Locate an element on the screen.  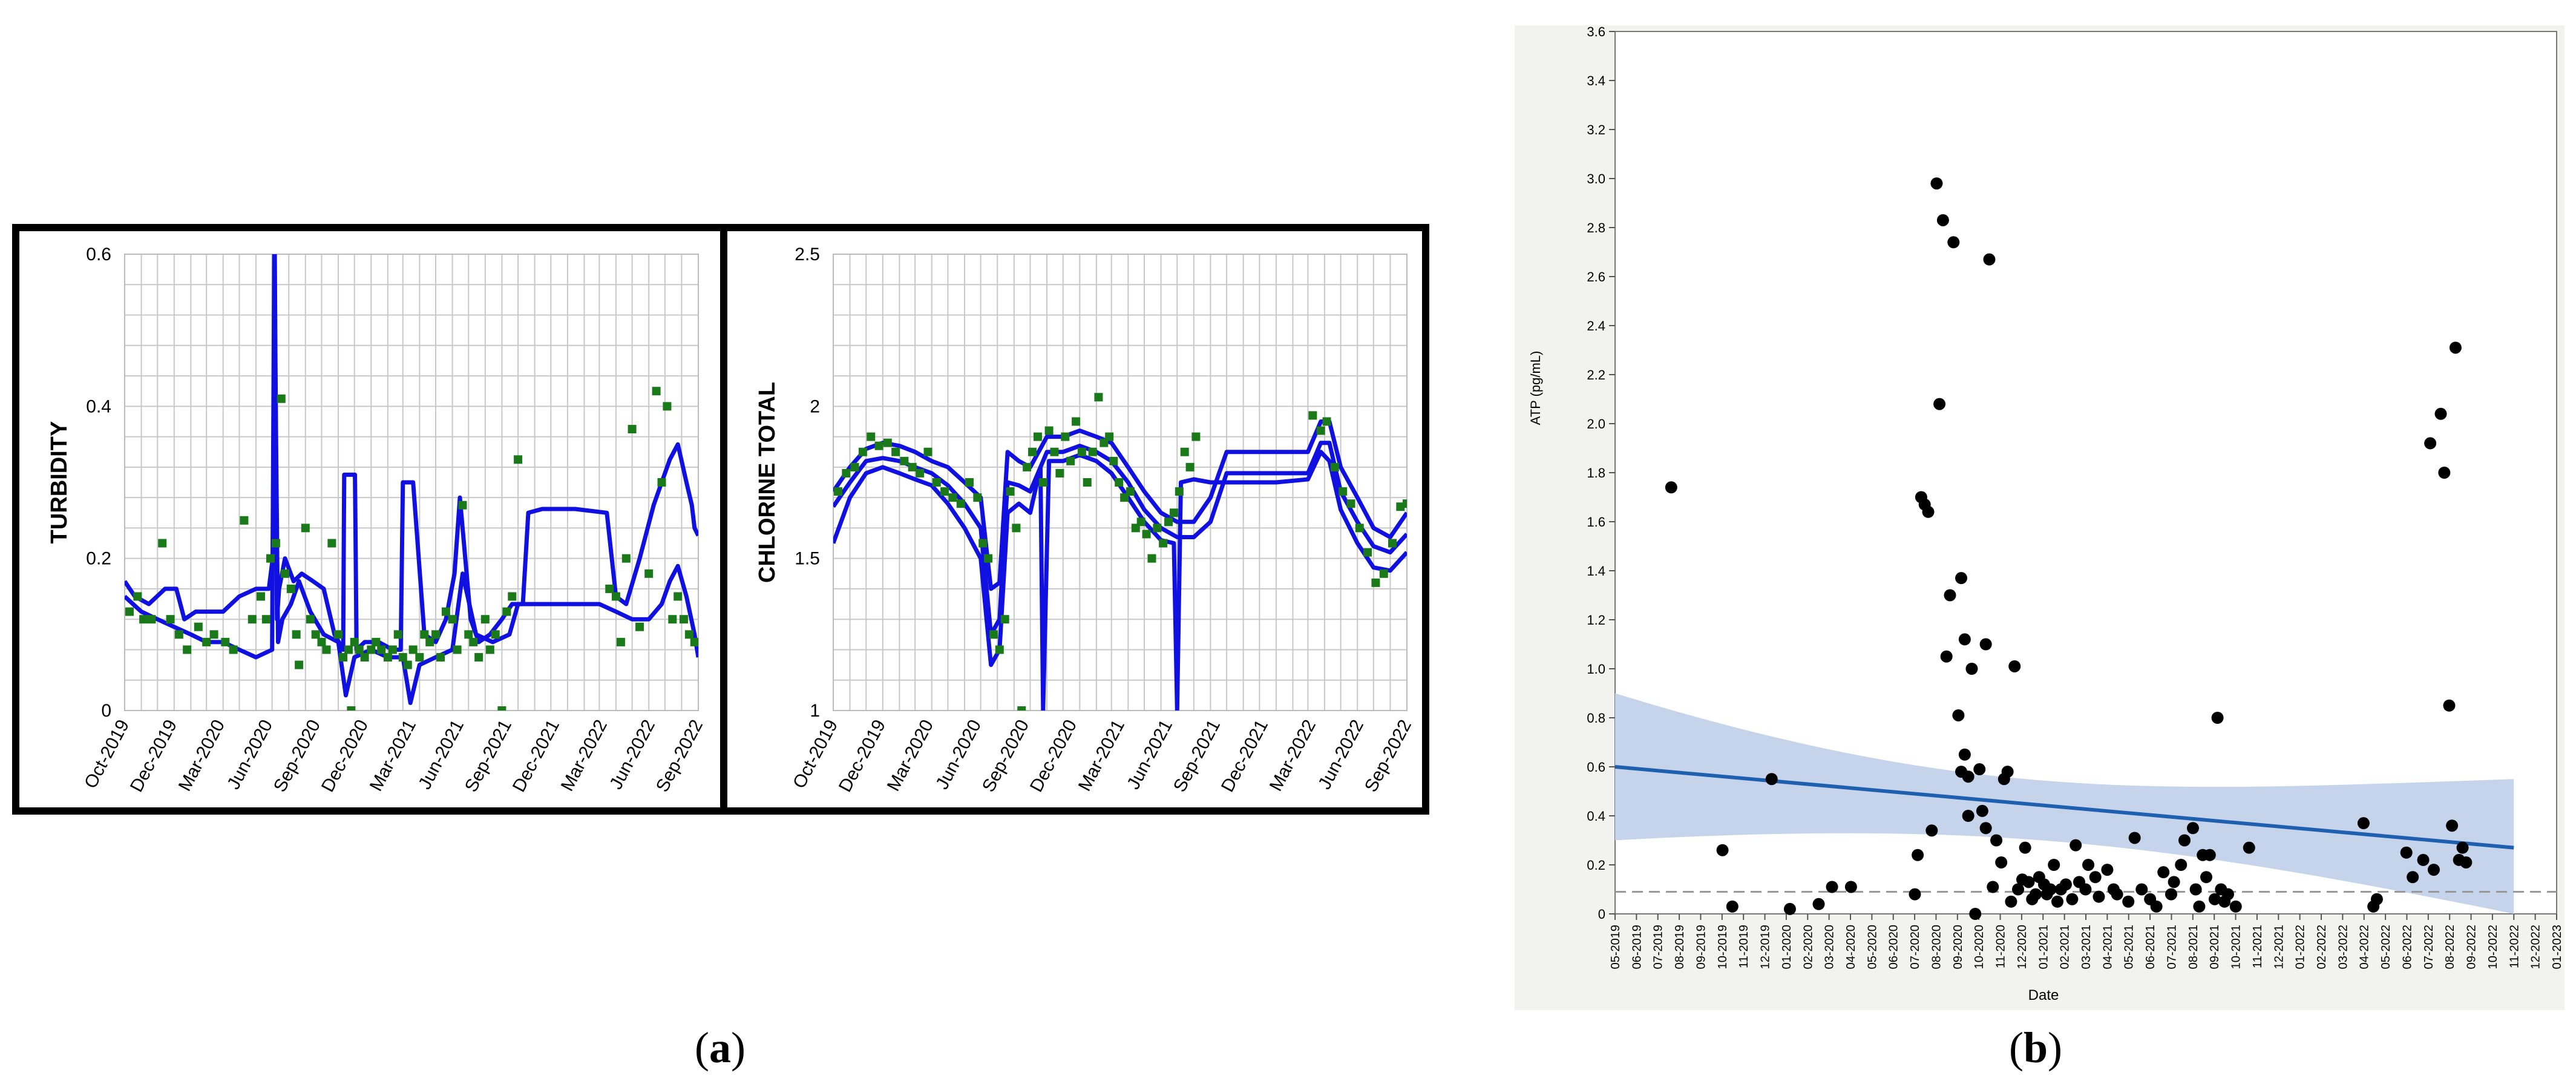
atp-xtick-label: 12-2021 is located at coordinates (2279, 947).